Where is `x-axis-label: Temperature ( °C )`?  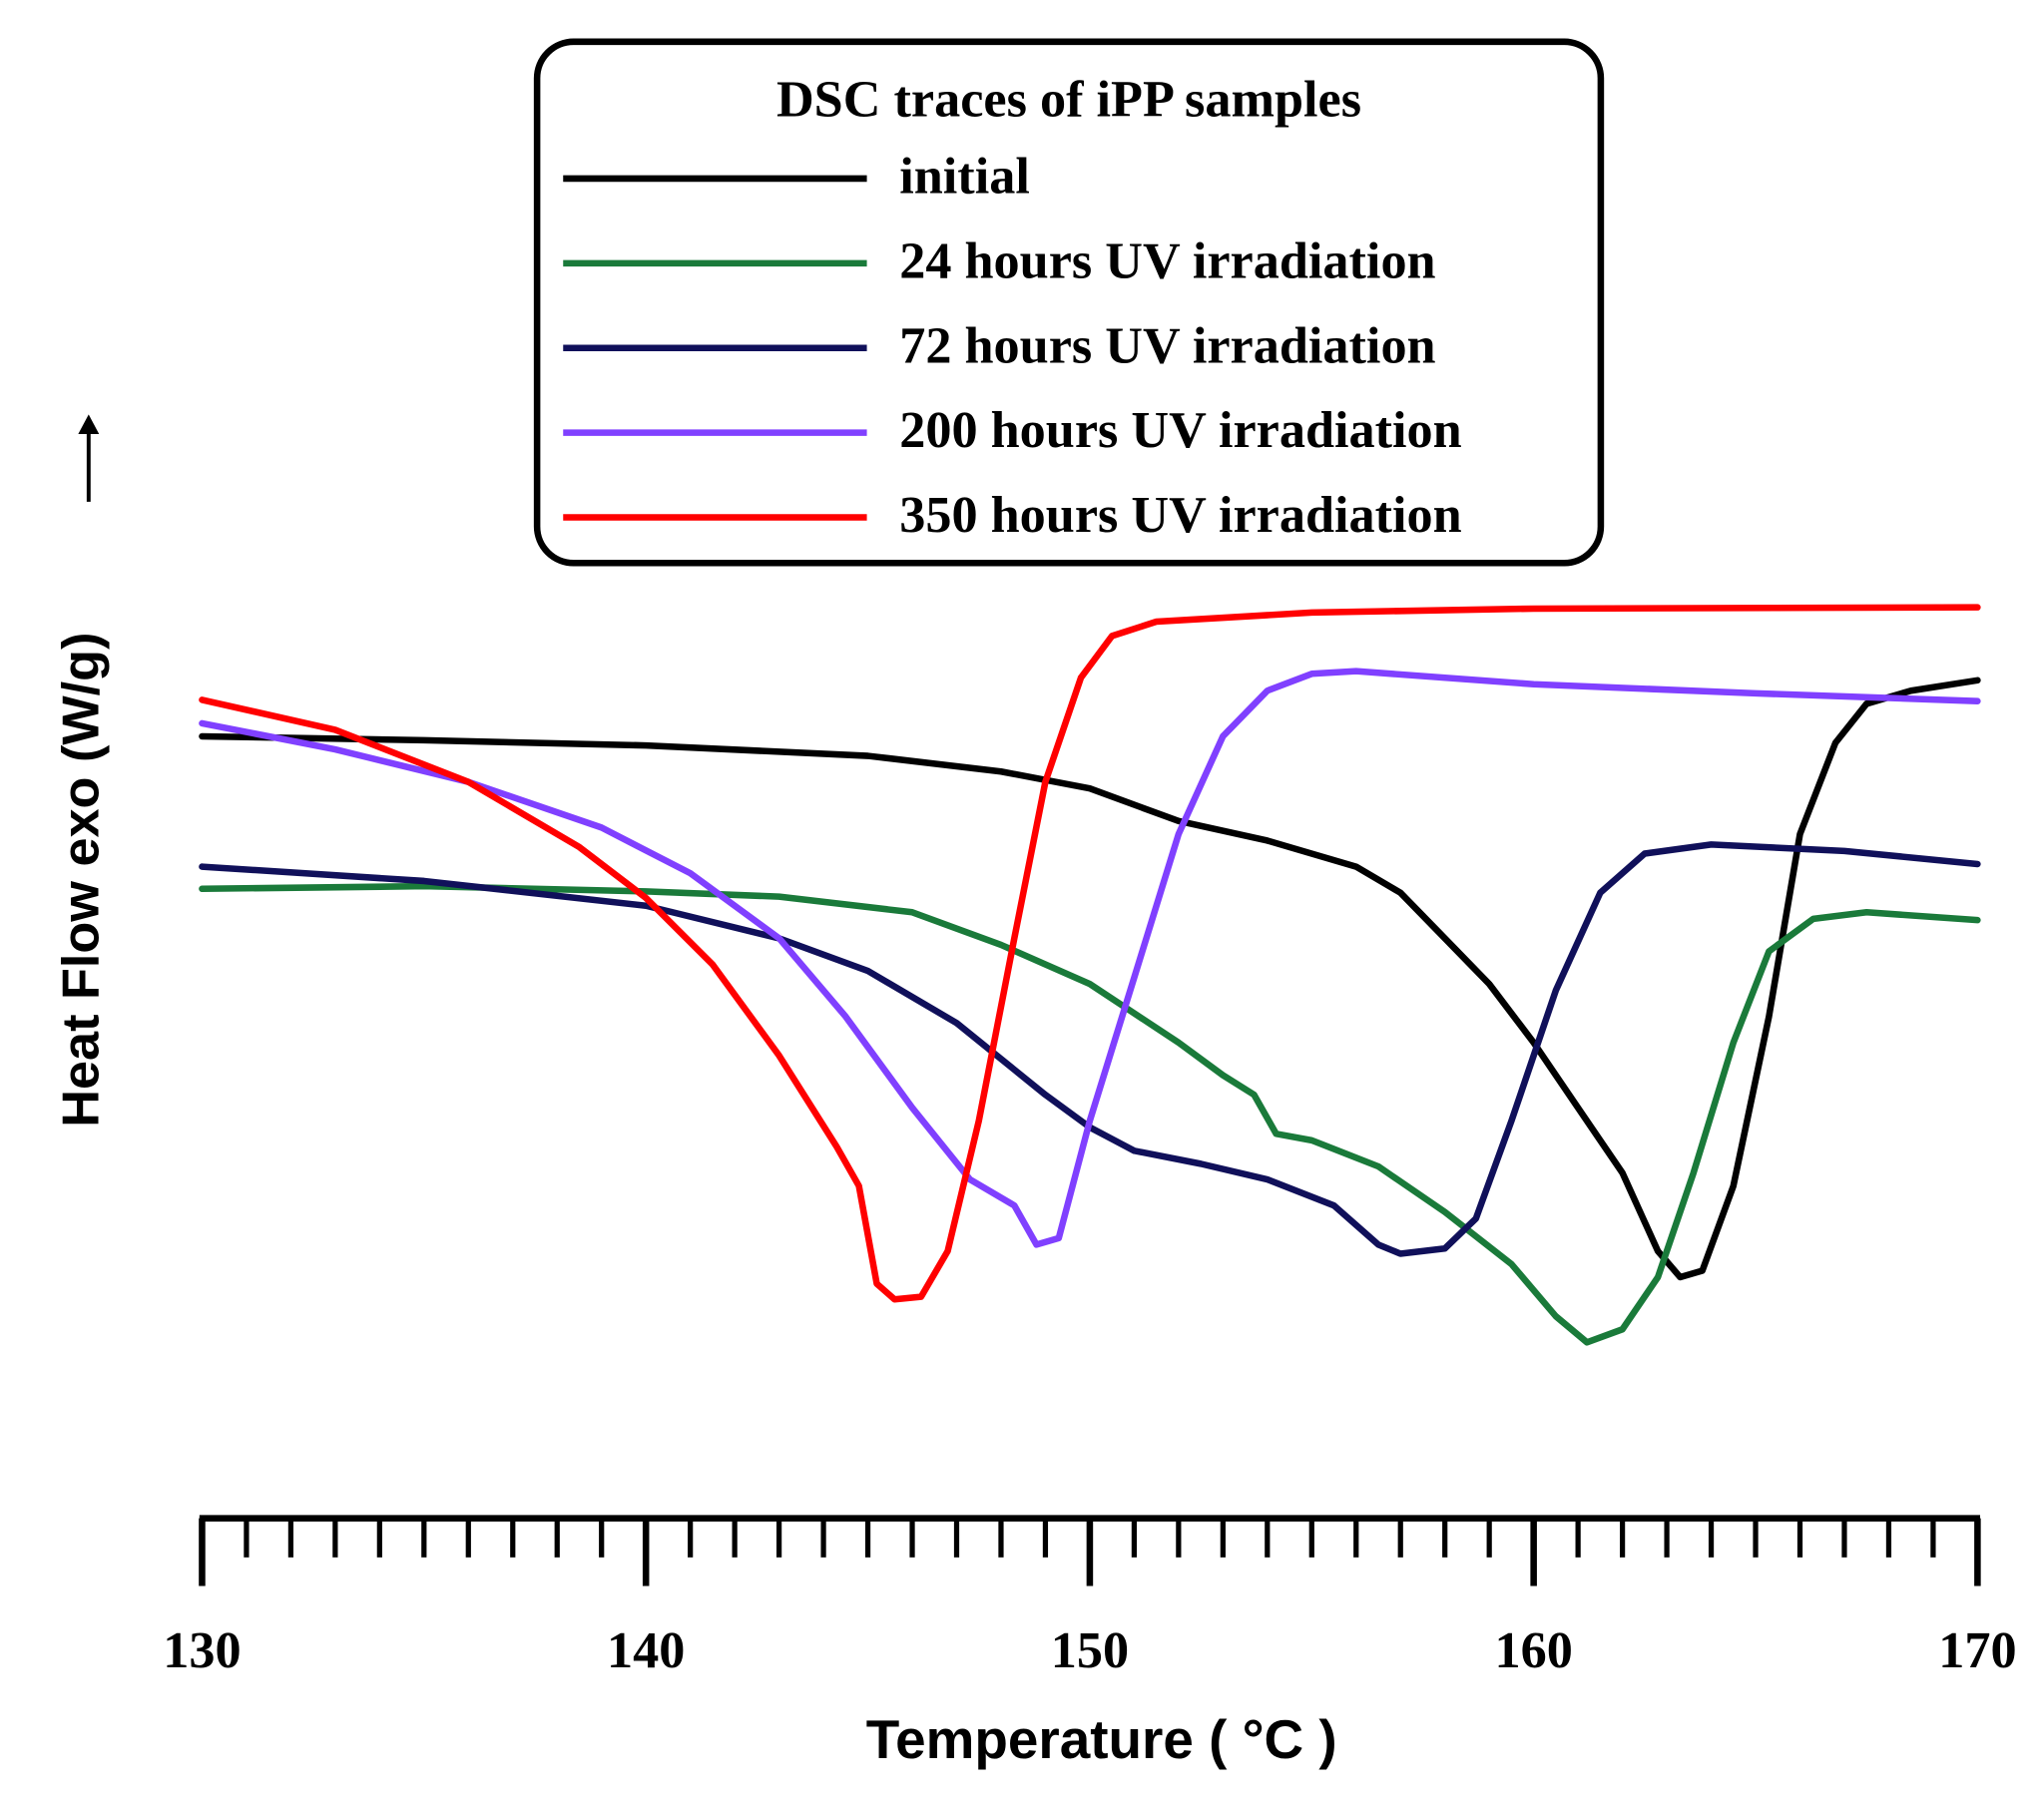
x-axis-label: Temperature ( °C ) is located at coordinates (1101, 1739).